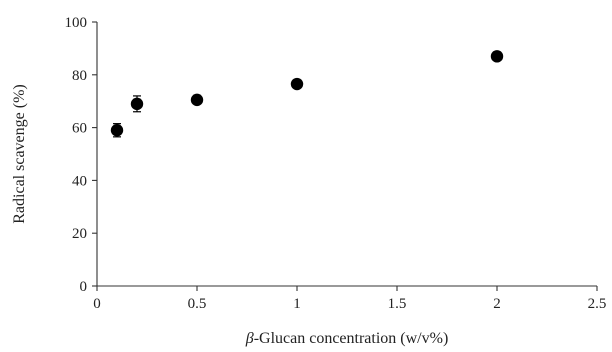 This screenshot has width=612, height=352. I want to click on y-tick-label: 20, so click(79, 234).